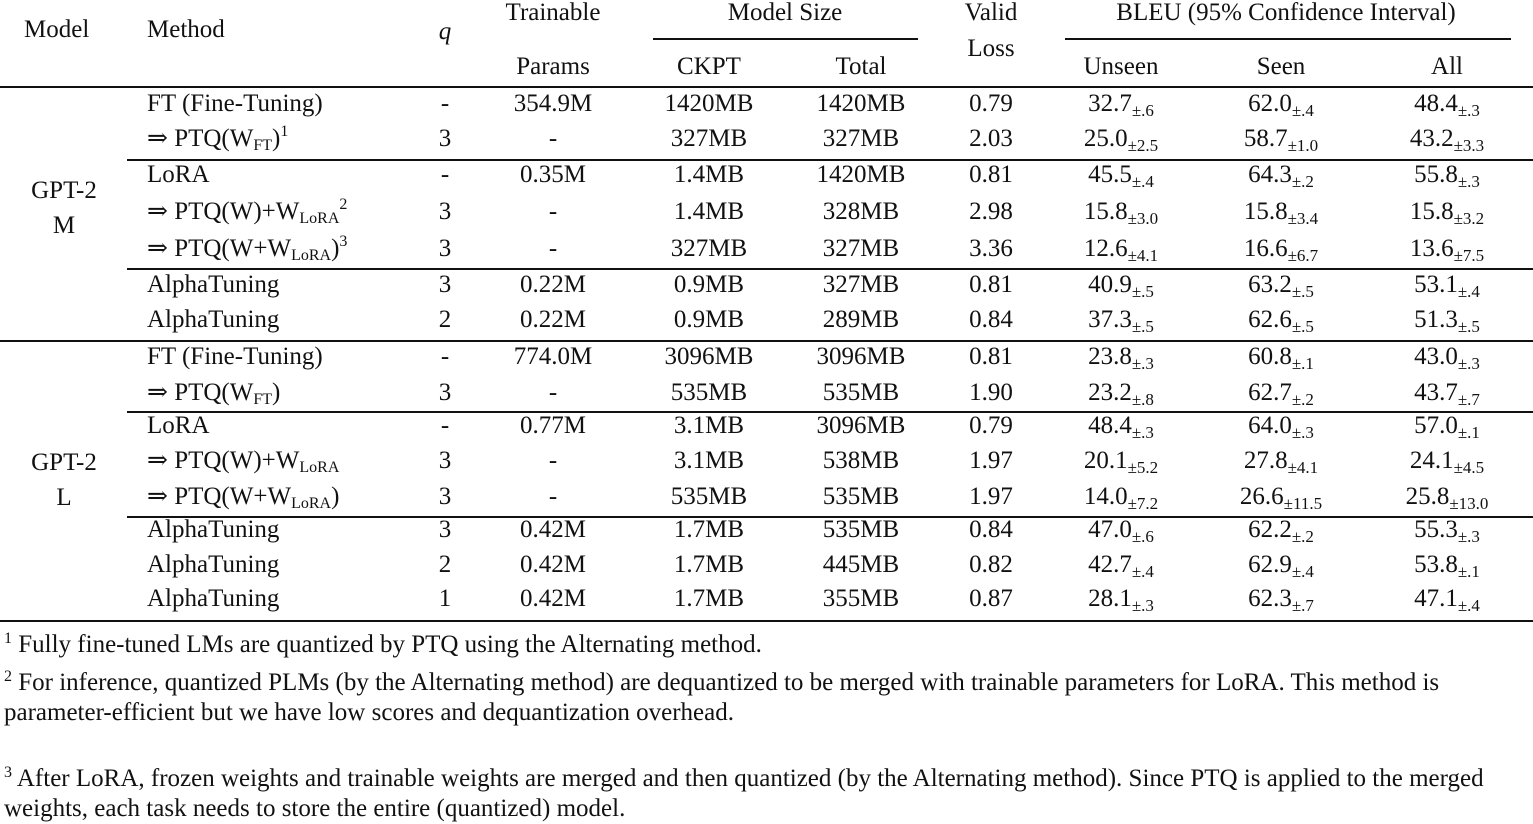 This screenshot has height=824, width=1533. Describe the element at coordinates (709, 211) in the screenshot. I see `ckpt-cell: 1.4MB` at that location.